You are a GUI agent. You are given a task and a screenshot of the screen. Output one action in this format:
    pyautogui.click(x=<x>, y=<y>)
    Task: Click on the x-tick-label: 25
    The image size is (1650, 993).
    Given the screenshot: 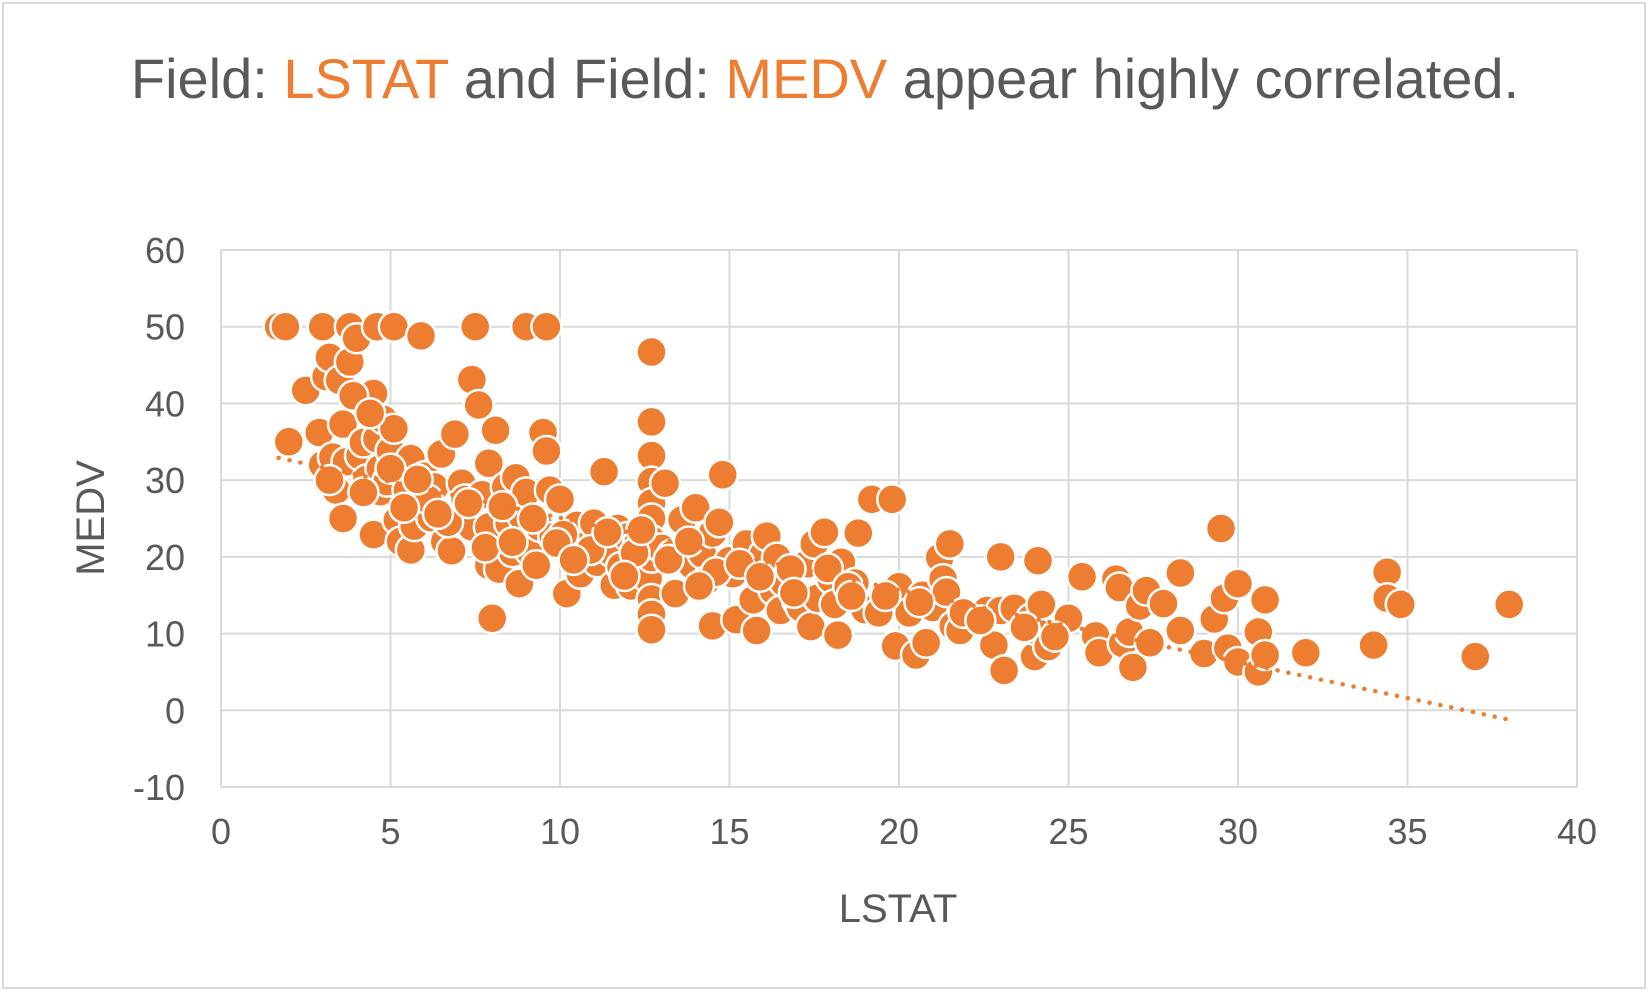 What is the action you would take?
    pyautogui.click(x=1068, y=831)
    